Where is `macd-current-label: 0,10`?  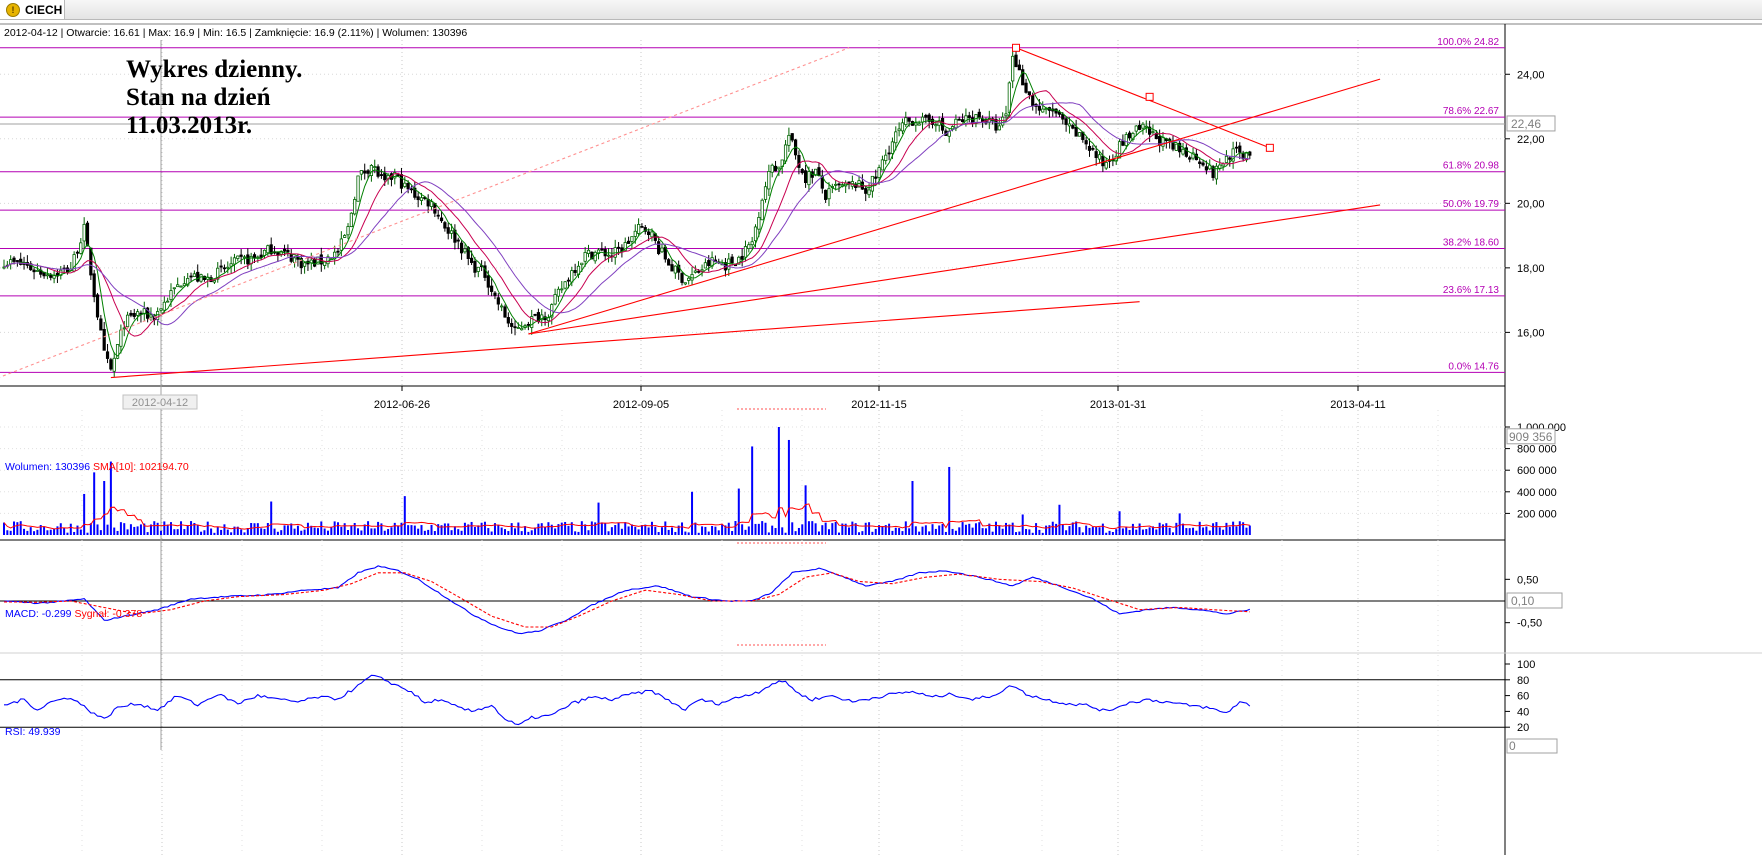
macd-current-label: 0,10 is located at coordinates (1523, 601).